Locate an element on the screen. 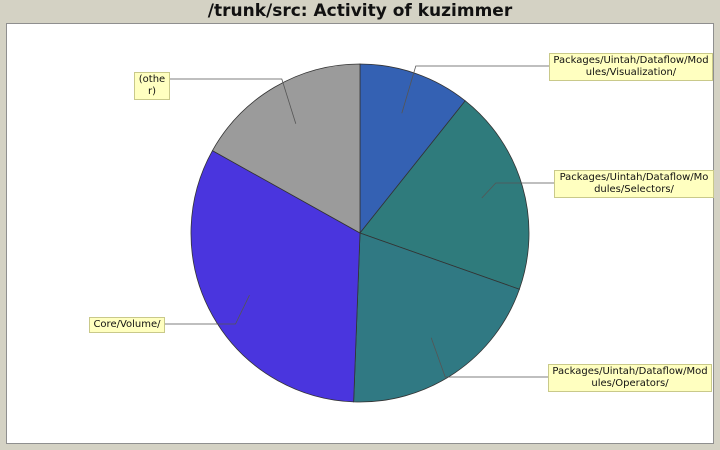 The width and height of the screenshot is (720, 450). slice-label: Core/Volume/ is located at coordinates (127, 325).